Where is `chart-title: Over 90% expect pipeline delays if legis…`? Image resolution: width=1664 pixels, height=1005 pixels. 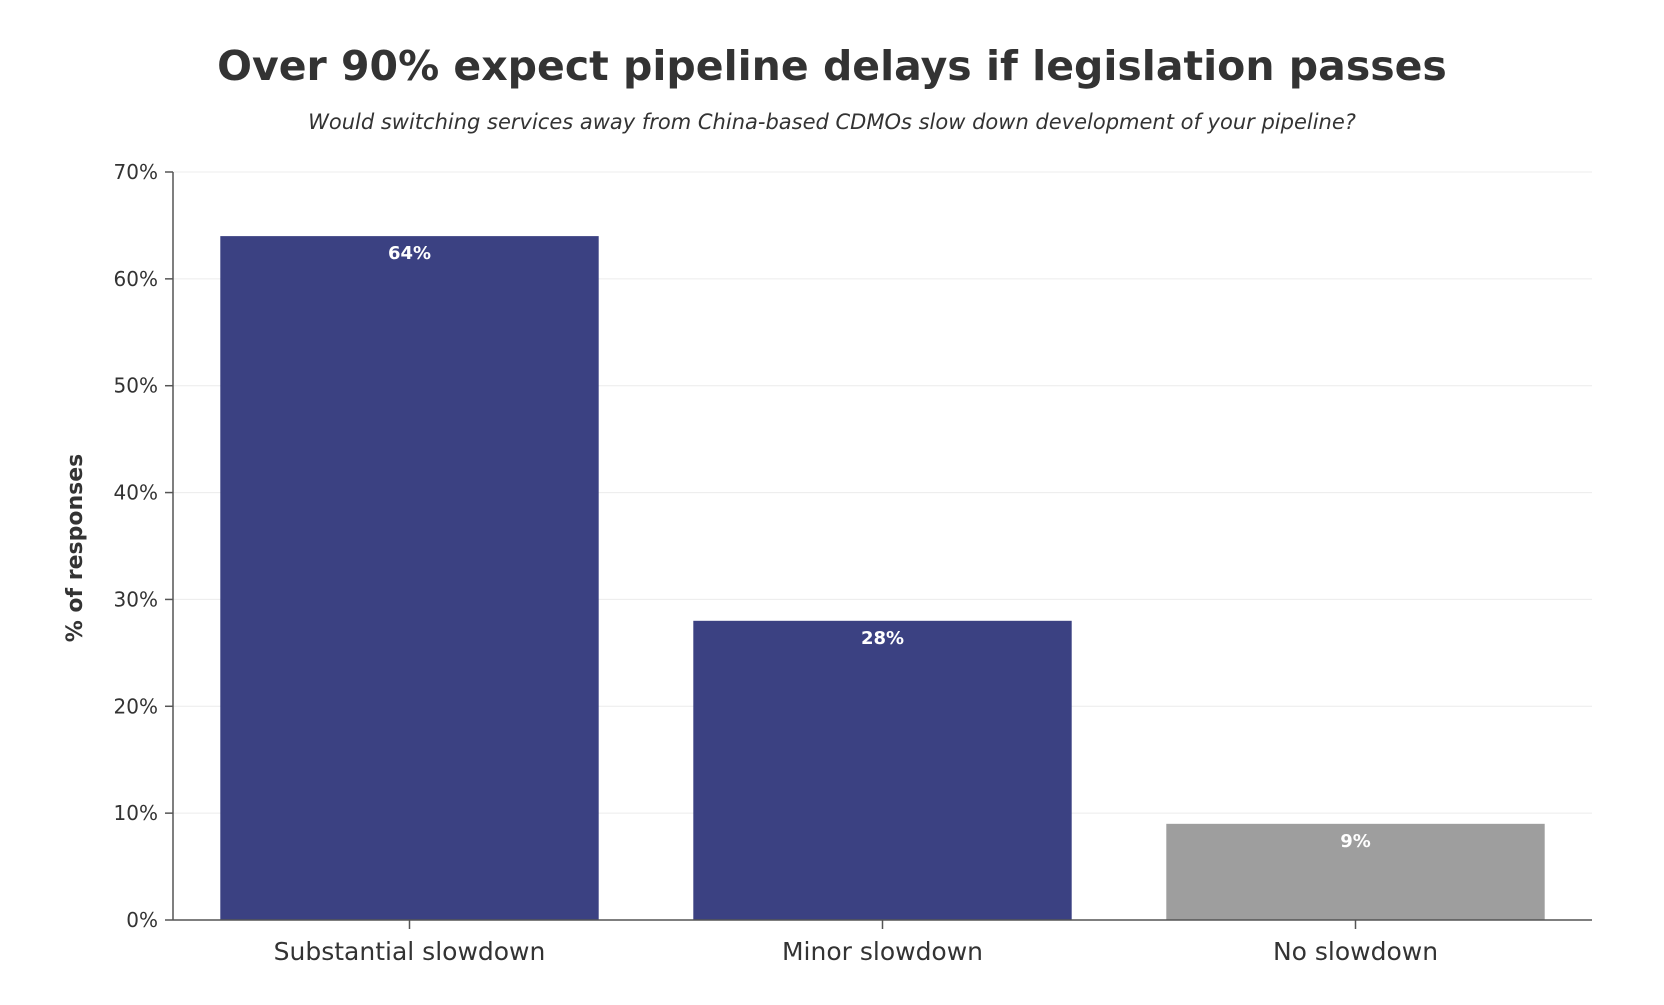 chart-title: Over 90% expect pipeline delays if legis… is located at coordinates (832, 66).